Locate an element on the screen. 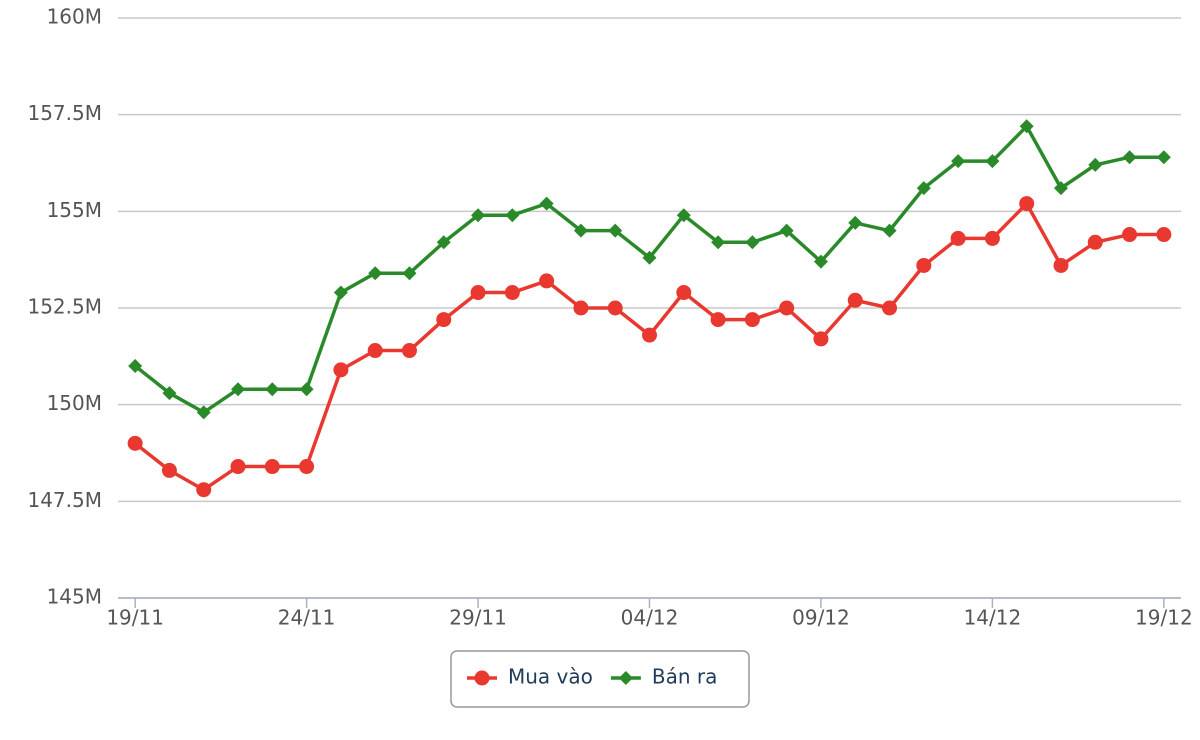 This screenshot has height=740, width=1200. y-tick-label: 145M is located at coordinates (74, 597).